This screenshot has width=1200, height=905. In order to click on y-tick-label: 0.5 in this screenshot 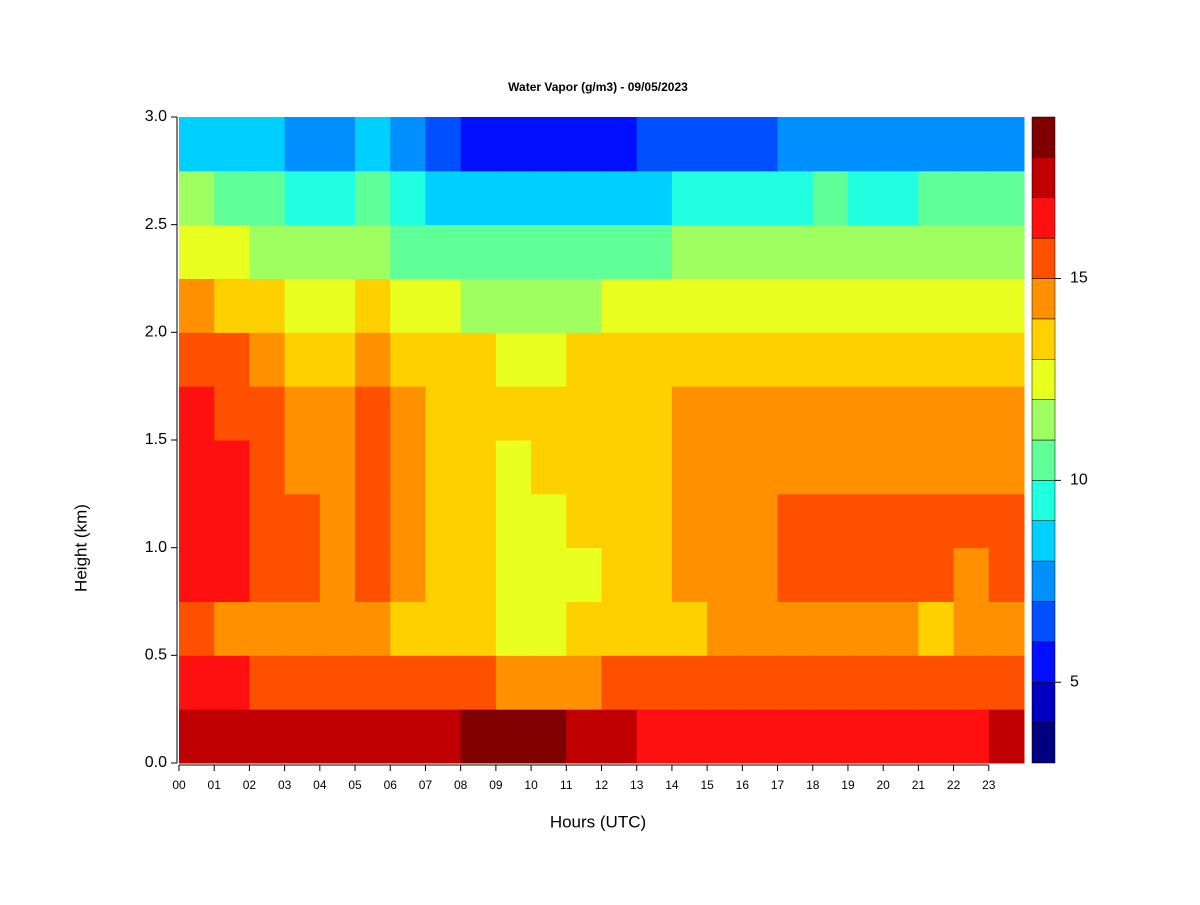, I will do `click(156, 655)`.